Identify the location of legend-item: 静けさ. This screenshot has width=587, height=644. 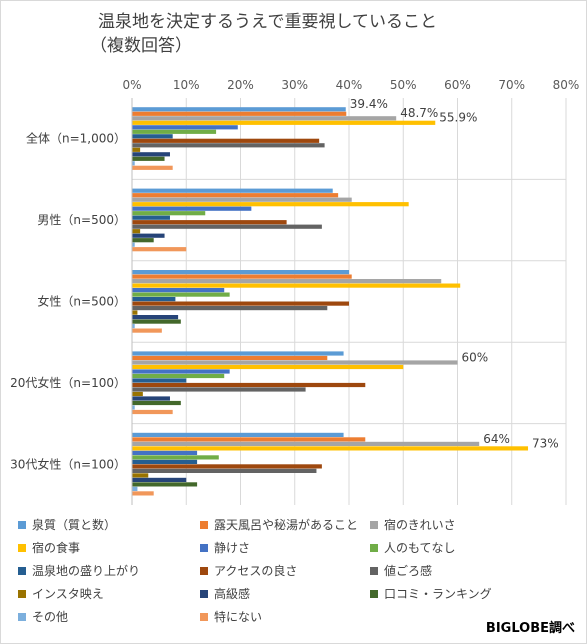
(225, 547).